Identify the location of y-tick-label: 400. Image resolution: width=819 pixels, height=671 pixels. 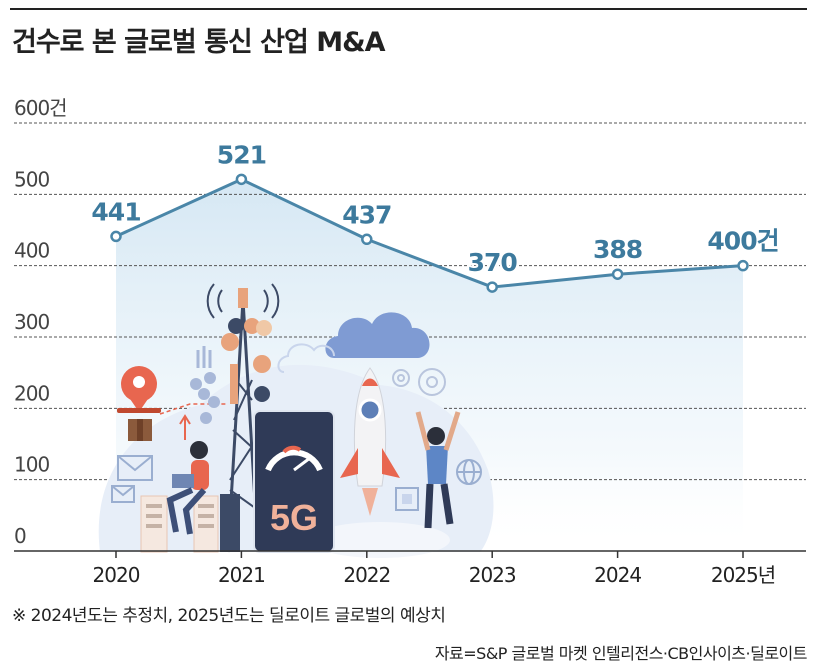
(31, 251).